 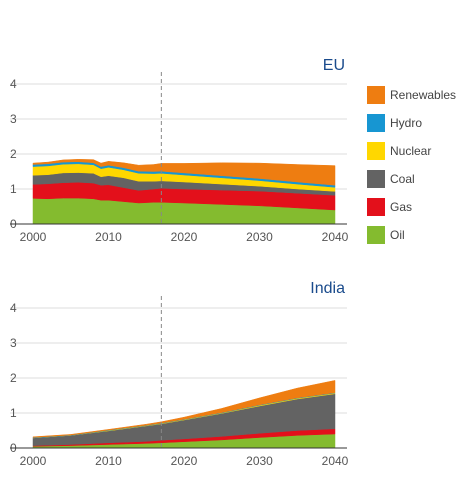 What do you see at coordinates (376, 95) in the screenshot?
I see `legend-swatch-renewables` at bounding box center [376, 95].